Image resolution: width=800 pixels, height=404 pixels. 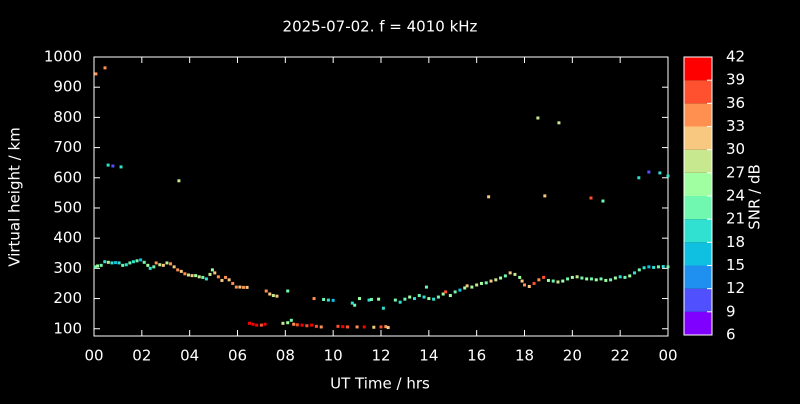 What do you see at coordinates (731, 335) in the screenshot?
I see `colorbar-tick-label: 6` at bounding box center [731, 335].